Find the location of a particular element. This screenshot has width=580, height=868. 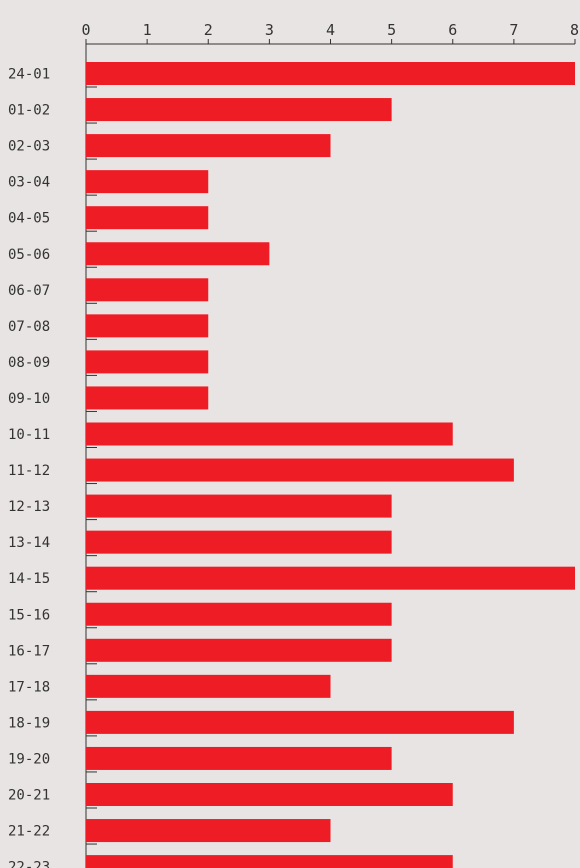

x-tick-label: 2 is located at coordinates (208, 30).